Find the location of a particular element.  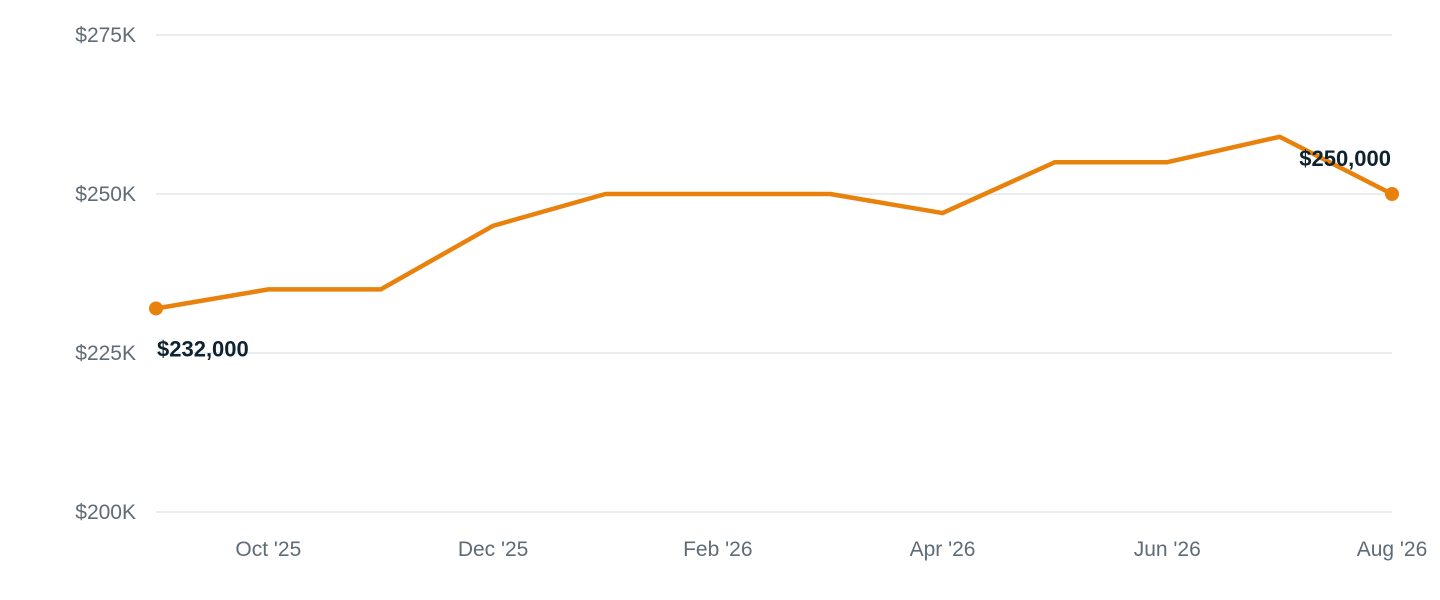

x-tick-label: Feb '26 is located at coordinates (717, 549).